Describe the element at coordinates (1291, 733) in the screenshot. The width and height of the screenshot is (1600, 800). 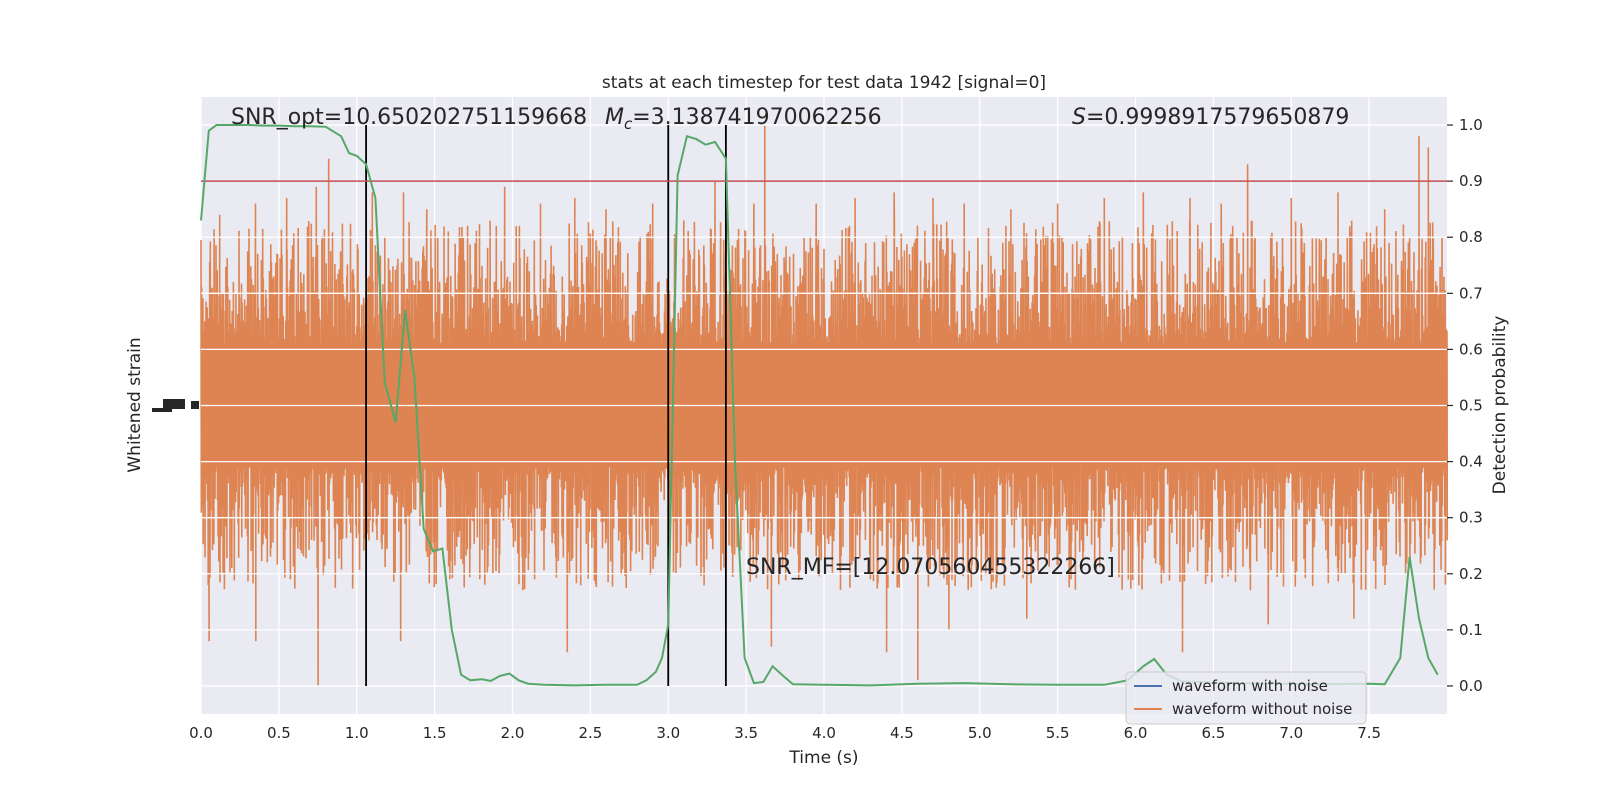
I see `x-tick-label: 7.0` at that location.